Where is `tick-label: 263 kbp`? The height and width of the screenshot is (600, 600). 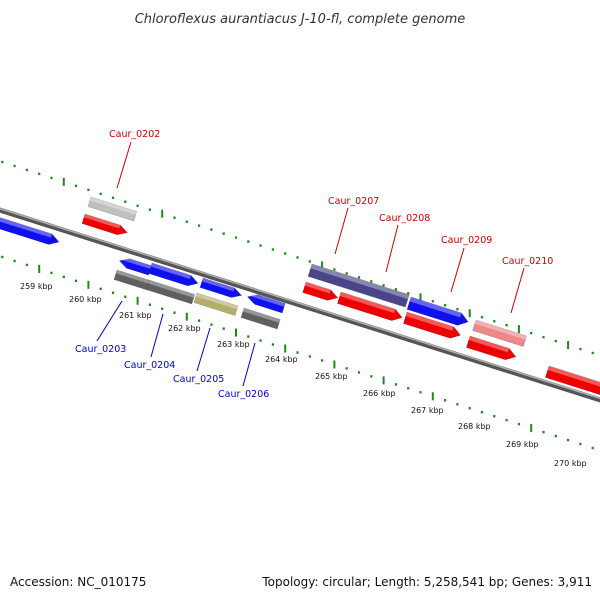 tick-label: 263 kbp is located at coordinates (233, 344).